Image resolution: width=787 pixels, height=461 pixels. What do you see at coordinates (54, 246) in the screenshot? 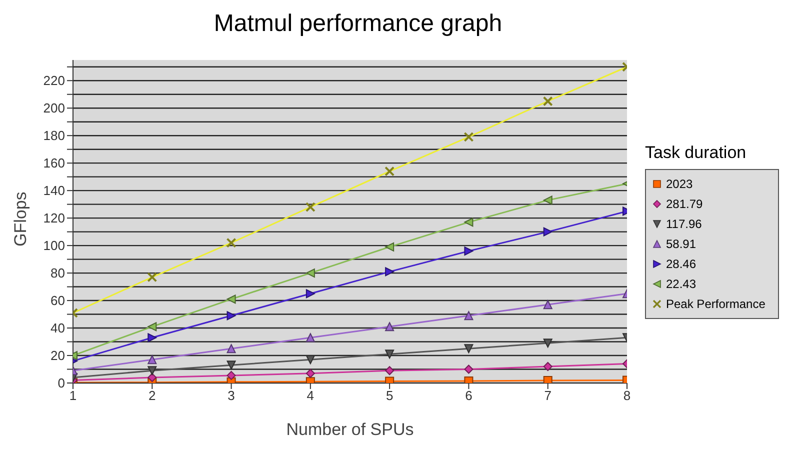
I see `y-tick-label: 100` at bounding box center [54, 246].